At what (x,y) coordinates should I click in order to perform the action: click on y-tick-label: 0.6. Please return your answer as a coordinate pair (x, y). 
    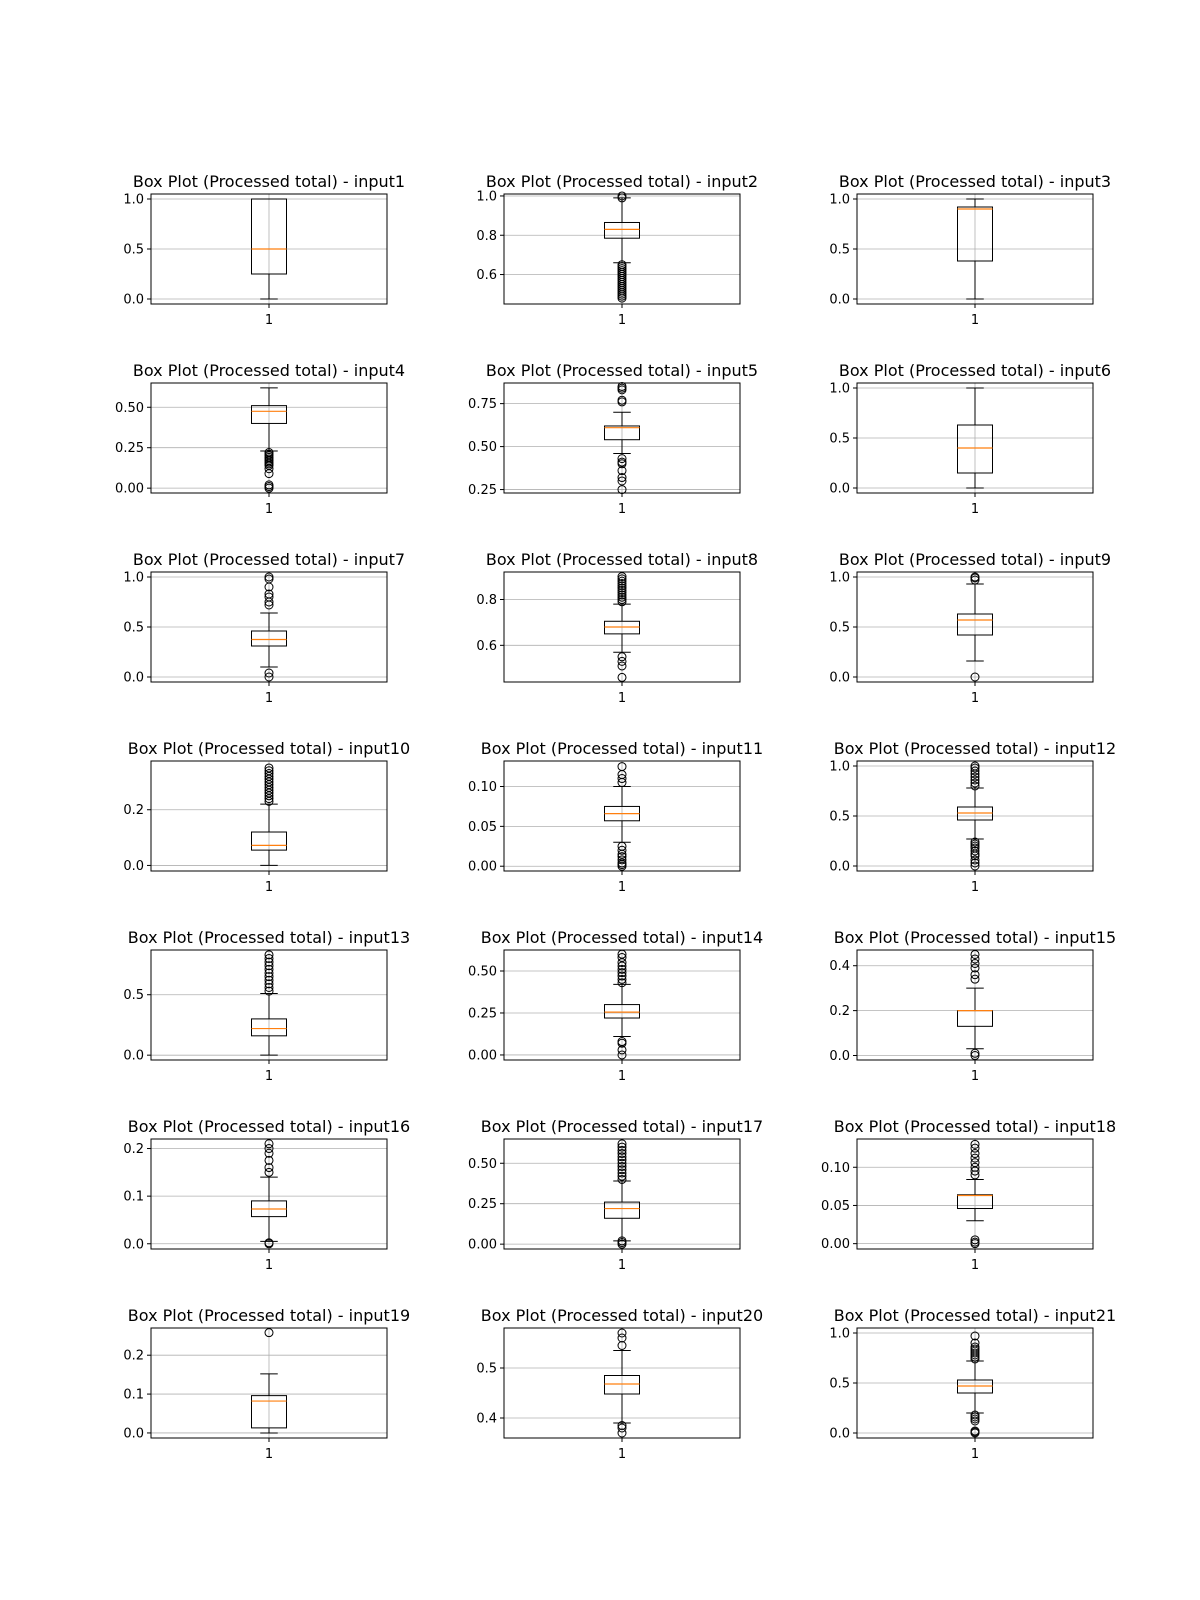
    Looking at the image, I should click on (486, 275).